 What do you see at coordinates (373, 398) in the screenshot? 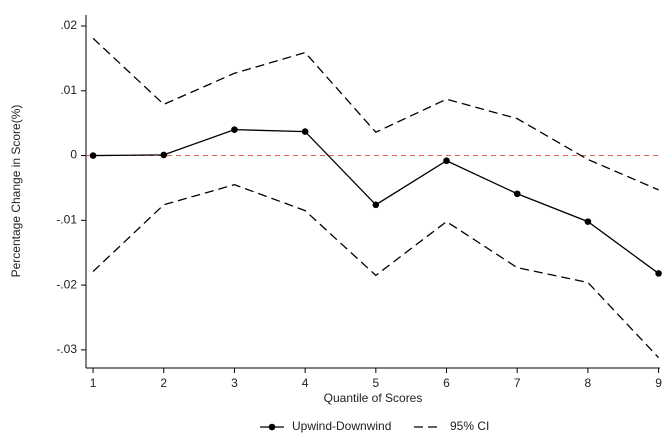
I see `x-axis-label: Quantile of Scores` at bounding box center [373, 398].